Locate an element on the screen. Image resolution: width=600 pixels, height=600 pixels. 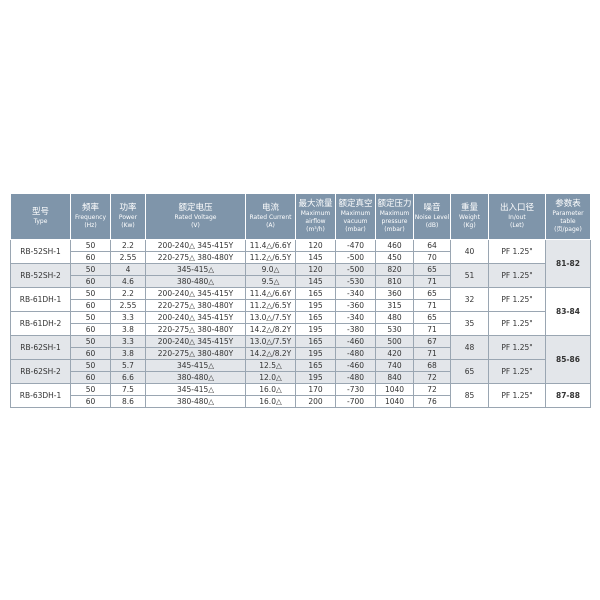
weight: 35 is located at coordinates (469, 323).